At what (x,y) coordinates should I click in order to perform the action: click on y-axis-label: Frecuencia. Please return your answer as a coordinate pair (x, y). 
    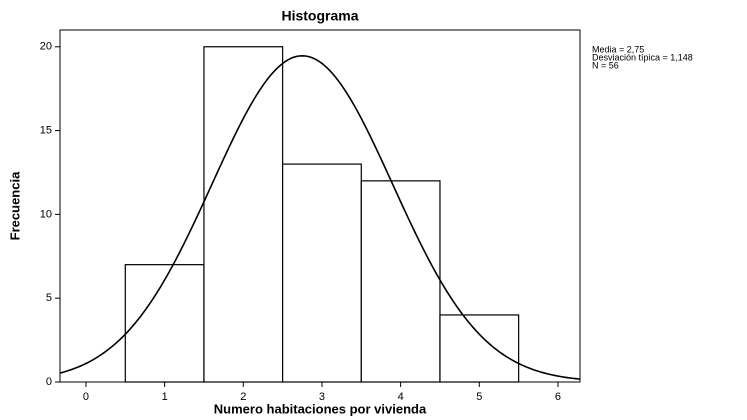
    Looking at the image, I should click on (14, 205).